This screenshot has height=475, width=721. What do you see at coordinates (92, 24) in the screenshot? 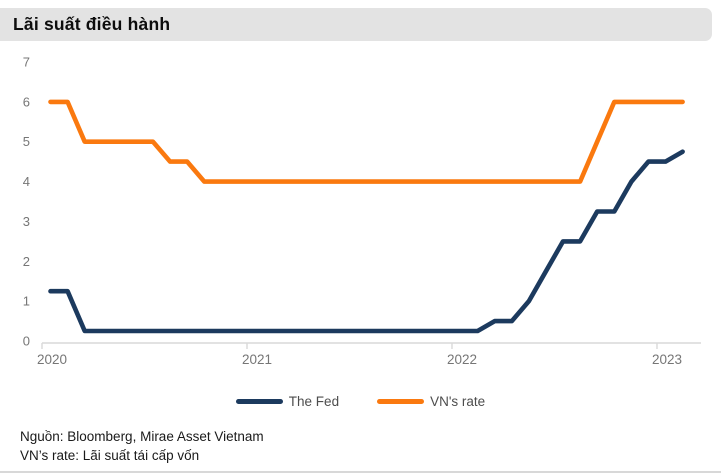
I see `chart-title: Lãi suất điều hành` at bounding box center [92, 24].